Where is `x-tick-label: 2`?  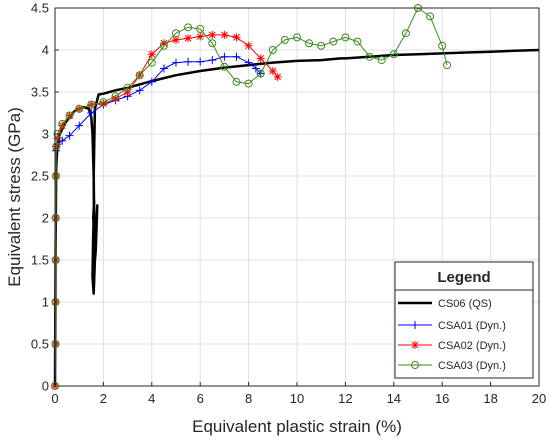 x-tick-label: 2 is located at coordinates (103, 398).